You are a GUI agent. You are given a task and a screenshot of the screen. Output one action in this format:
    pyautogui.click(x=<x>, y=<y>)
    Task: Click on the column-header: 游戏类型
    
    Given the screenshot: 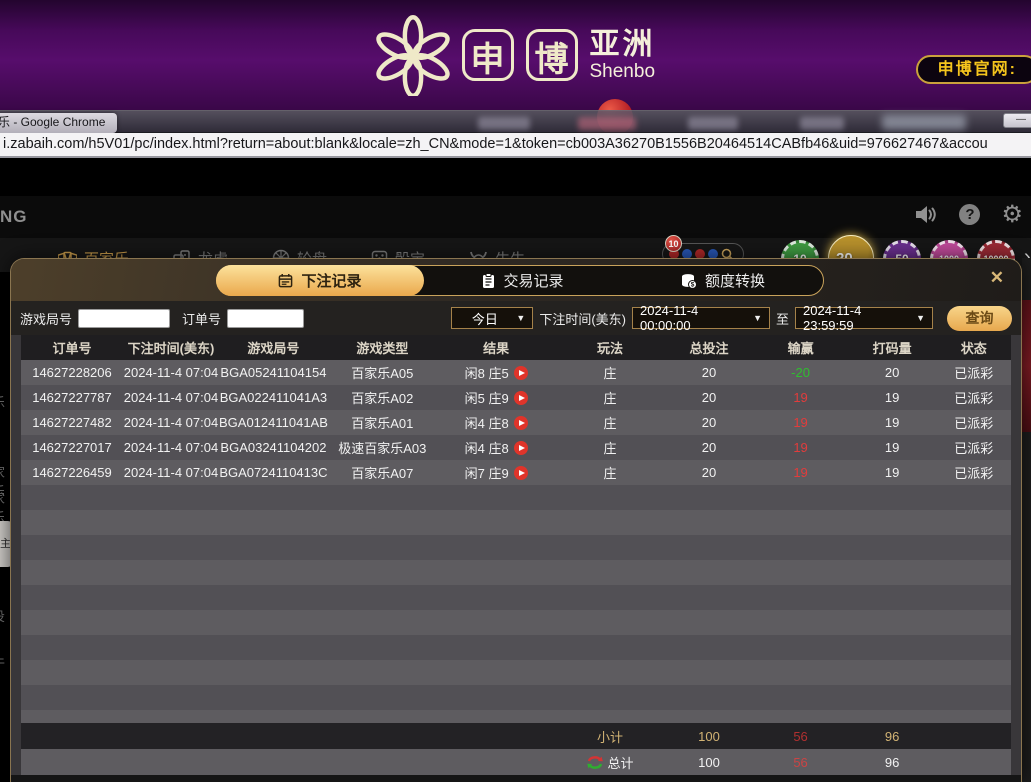 What is the action you would take?
    pyautogui.click(x=382, y=348)
    